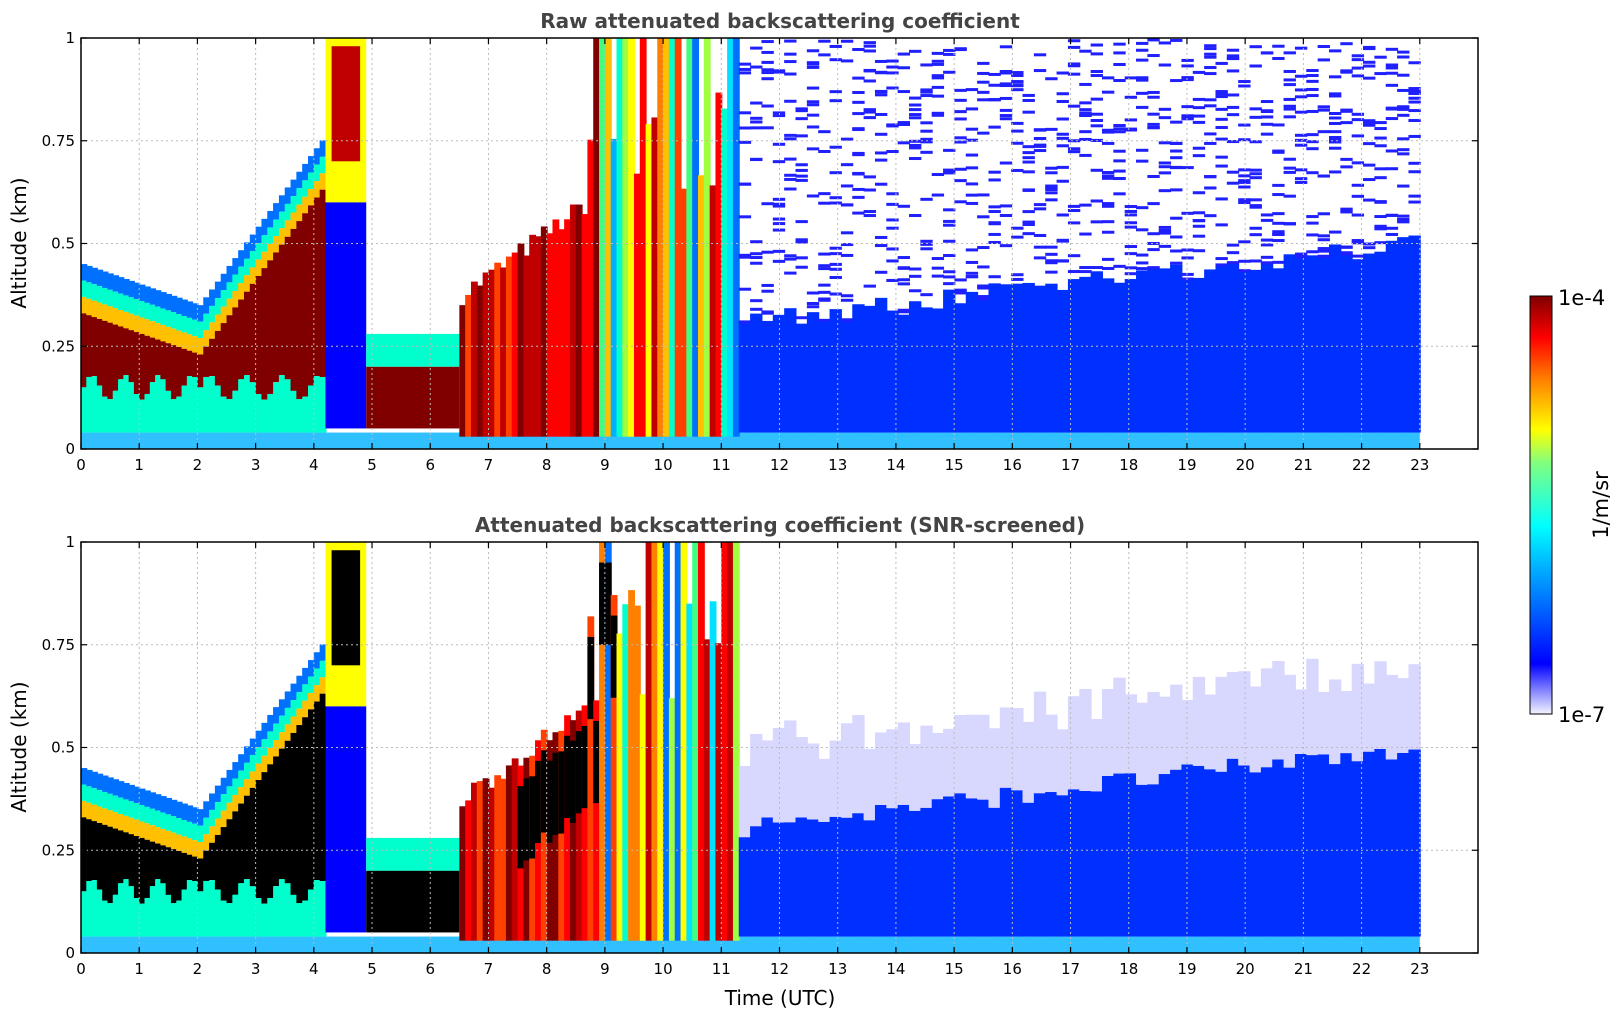 This screenshot has width=1621, height=1020. Describe the element at coordinates (413, 350) in the screenshot. I see `low-layer-edge` at that location.